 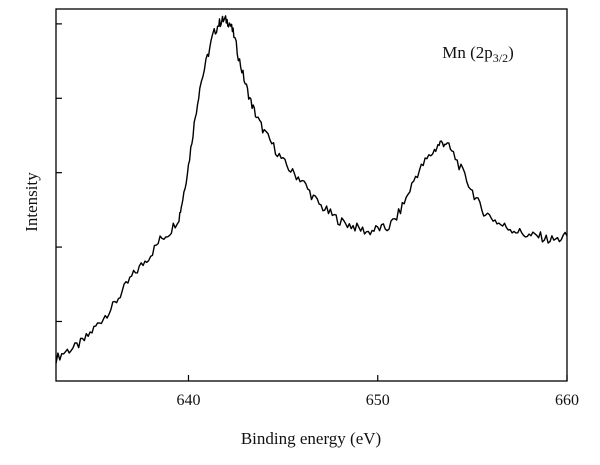 I want to click on peak-annotation: Mn (2p3/2), so click(x=478, y=54).